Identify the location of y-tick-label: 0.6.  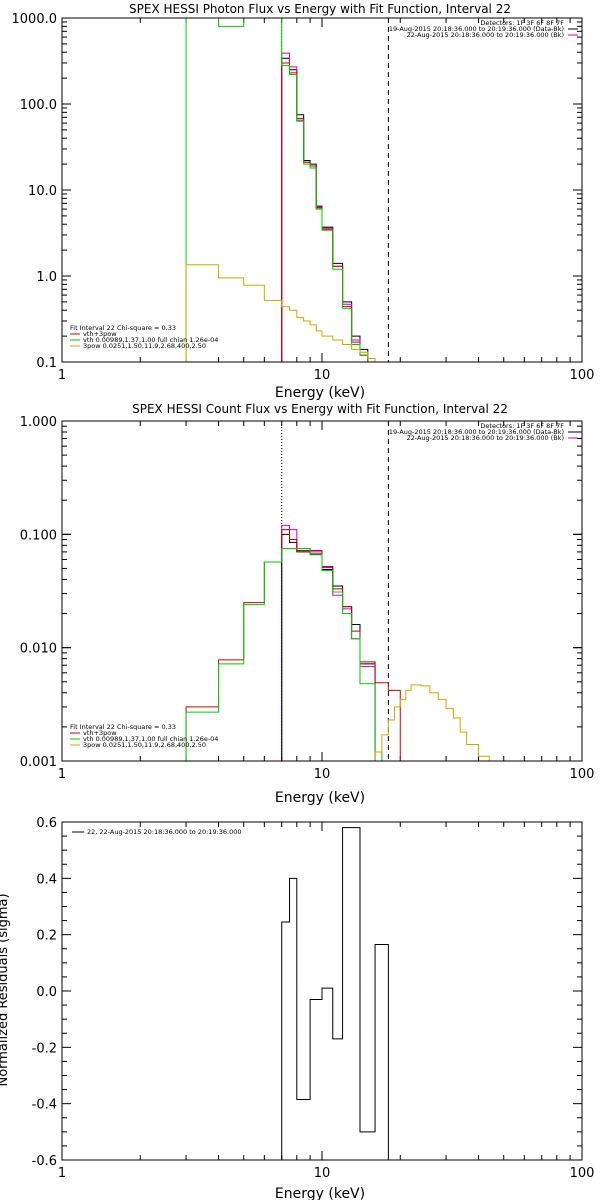
(46, 823).